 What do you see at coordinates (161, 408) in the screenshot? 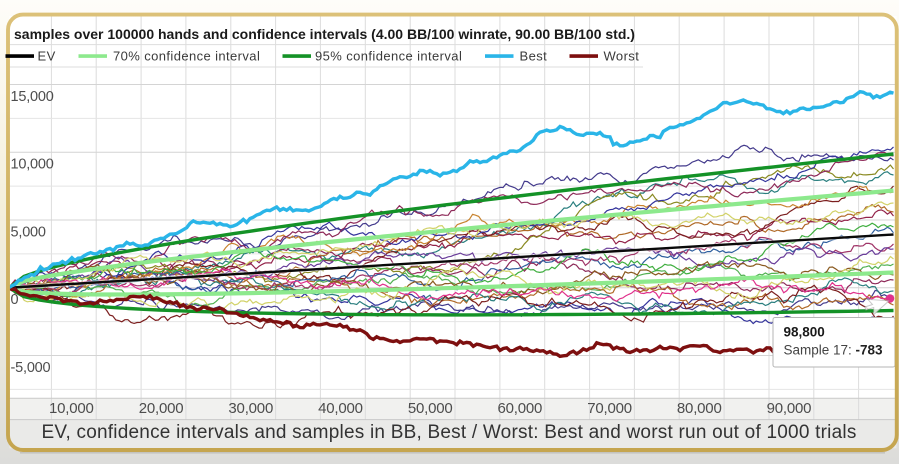
I see `svg-text: 20,000` at bounding box center [161, 408].